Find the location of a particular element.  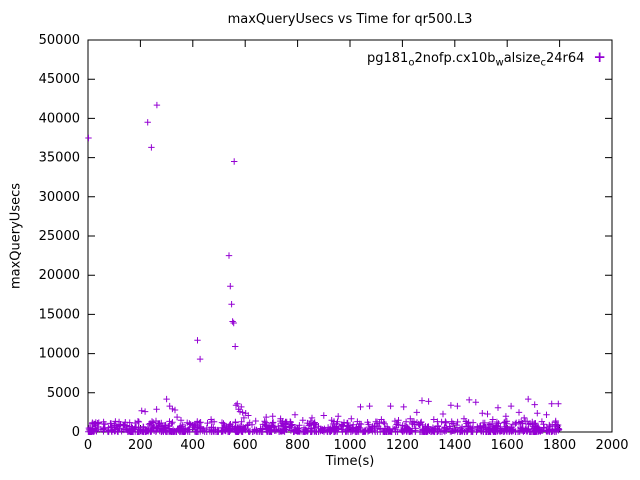

x-tick-label: 1400 is located at coordinates (454, 445).